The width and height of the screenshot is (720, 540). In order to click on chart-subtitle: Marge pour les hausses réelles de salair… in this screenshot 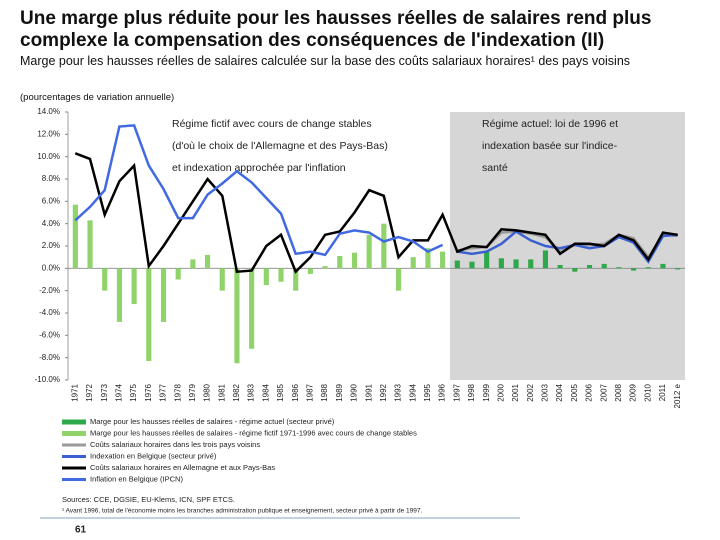, I will do `click(325, 61)`.